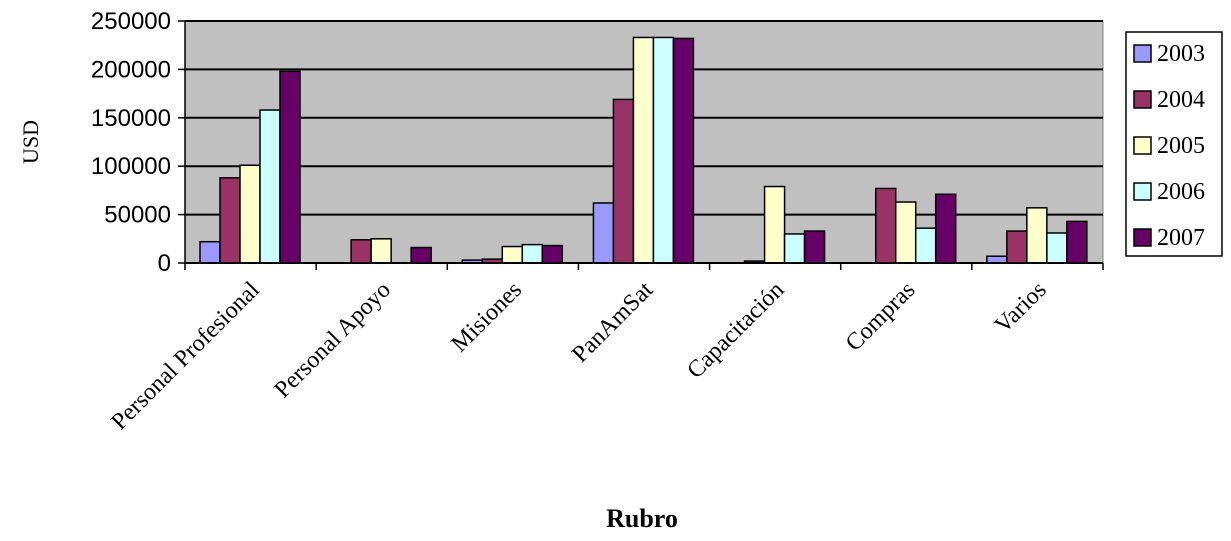  I want to click on y-tick-label: 150000, so click(131, 118).